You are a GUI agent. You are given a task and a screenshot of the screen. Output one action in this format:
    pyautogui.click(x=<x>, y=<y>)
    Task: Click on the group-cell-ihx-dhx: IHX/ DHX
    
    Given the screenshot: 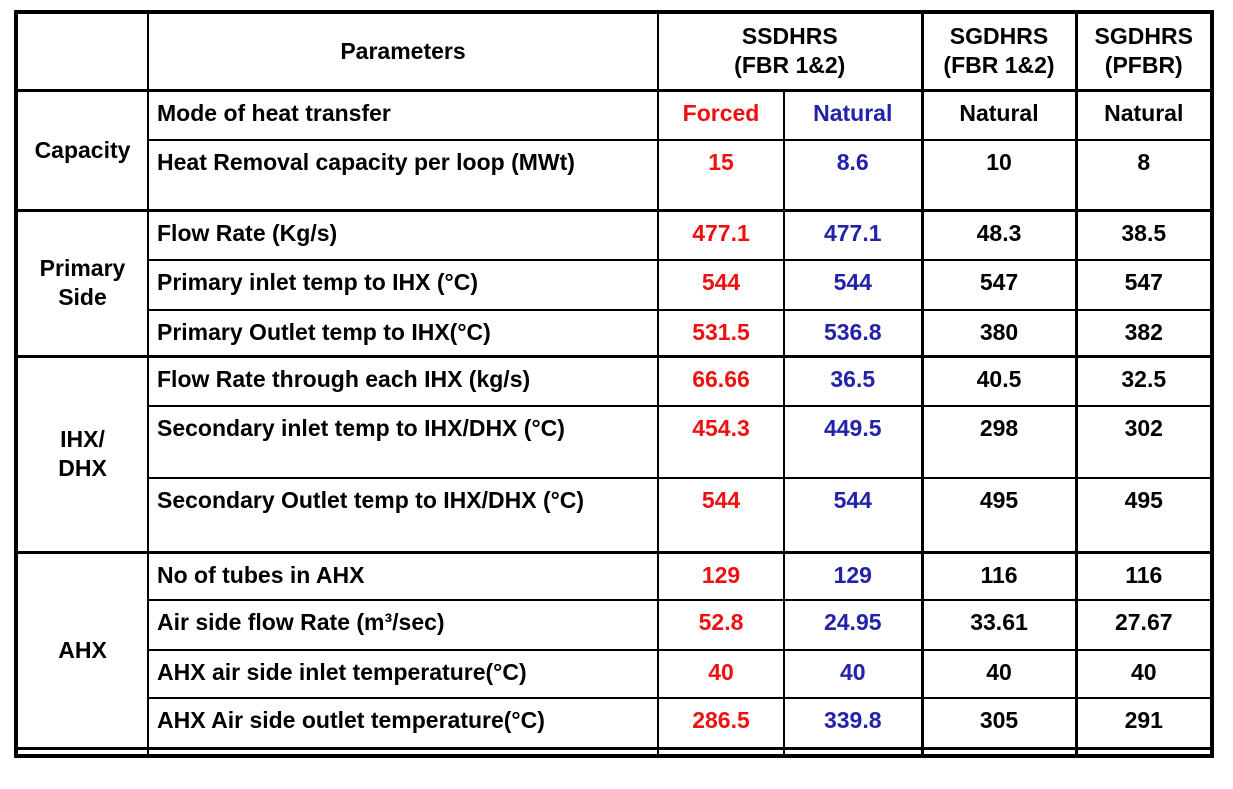 What is the action you would take?
    pyautogui.click(x=82, y=453)
    